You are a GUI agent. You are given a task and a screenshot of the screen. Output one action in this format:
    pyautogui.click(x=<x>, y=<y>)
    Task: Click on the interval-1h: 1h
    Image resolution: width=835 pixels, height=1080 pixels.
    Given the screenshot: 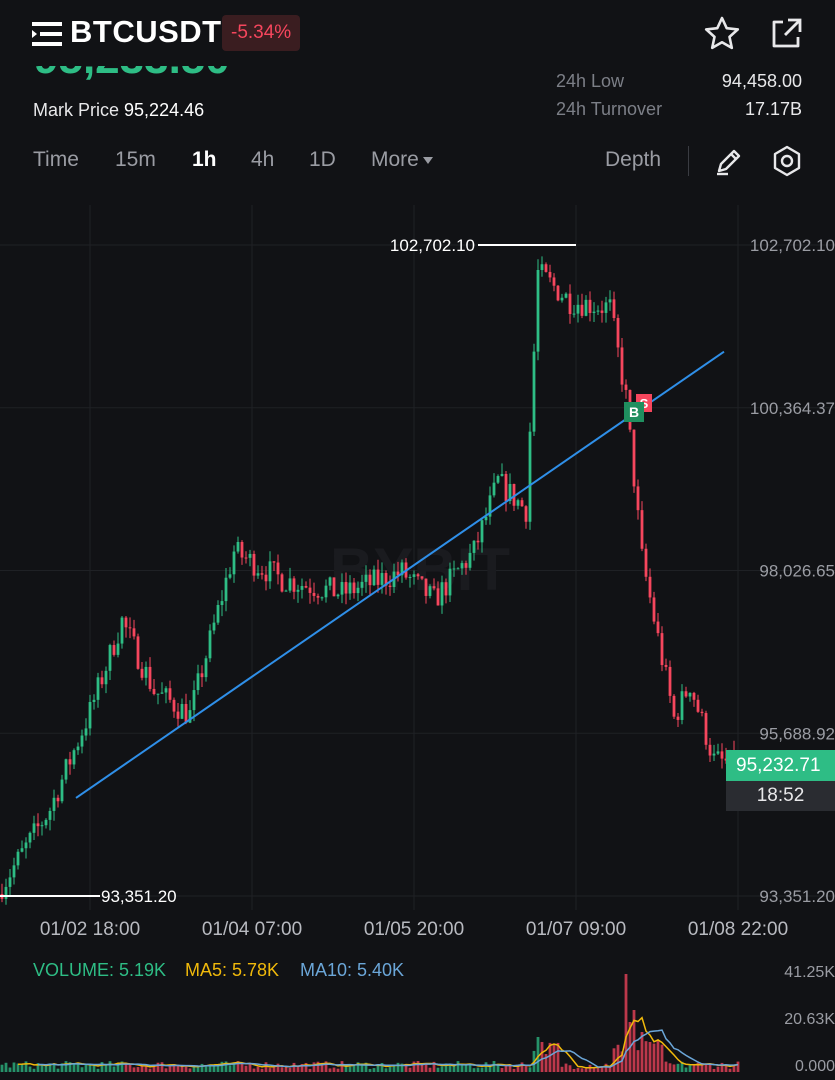 What is the action you would take?
    pyautogui.click(x=204, y=159)
    